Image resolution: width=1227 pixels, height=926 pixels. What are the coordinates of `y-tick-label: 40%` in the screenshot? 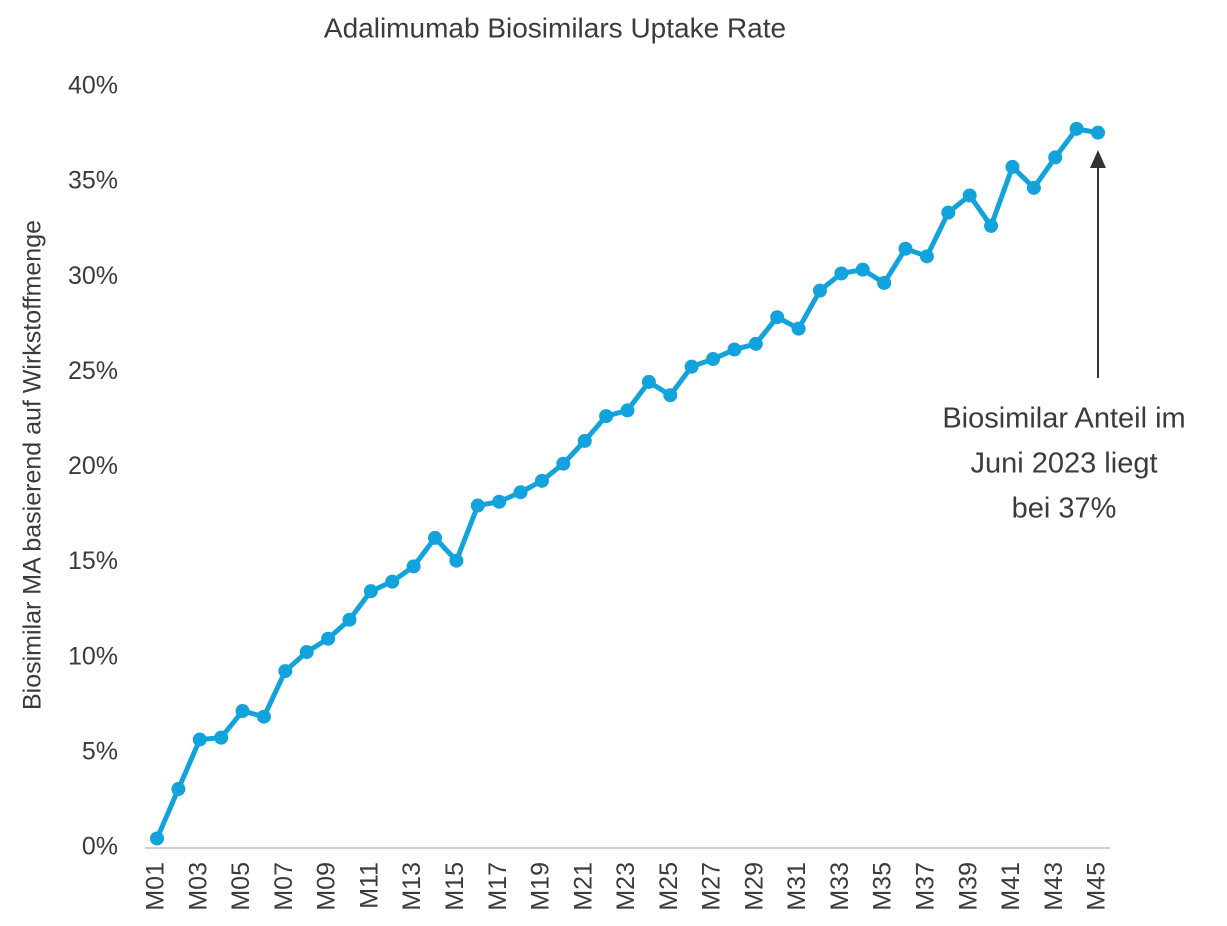 It's located at (93, 86).